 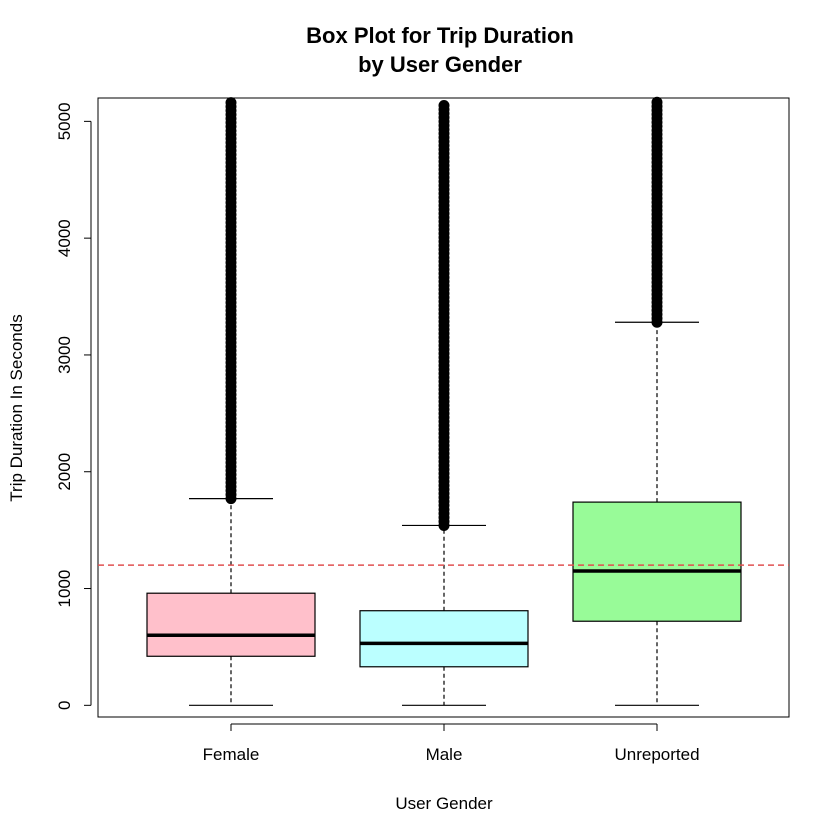 What do you see at coordinates (16, 407) in the screenshot?
I see `y-axis-label: Trip Duration In Seconds` at bounding box center [16, 407].